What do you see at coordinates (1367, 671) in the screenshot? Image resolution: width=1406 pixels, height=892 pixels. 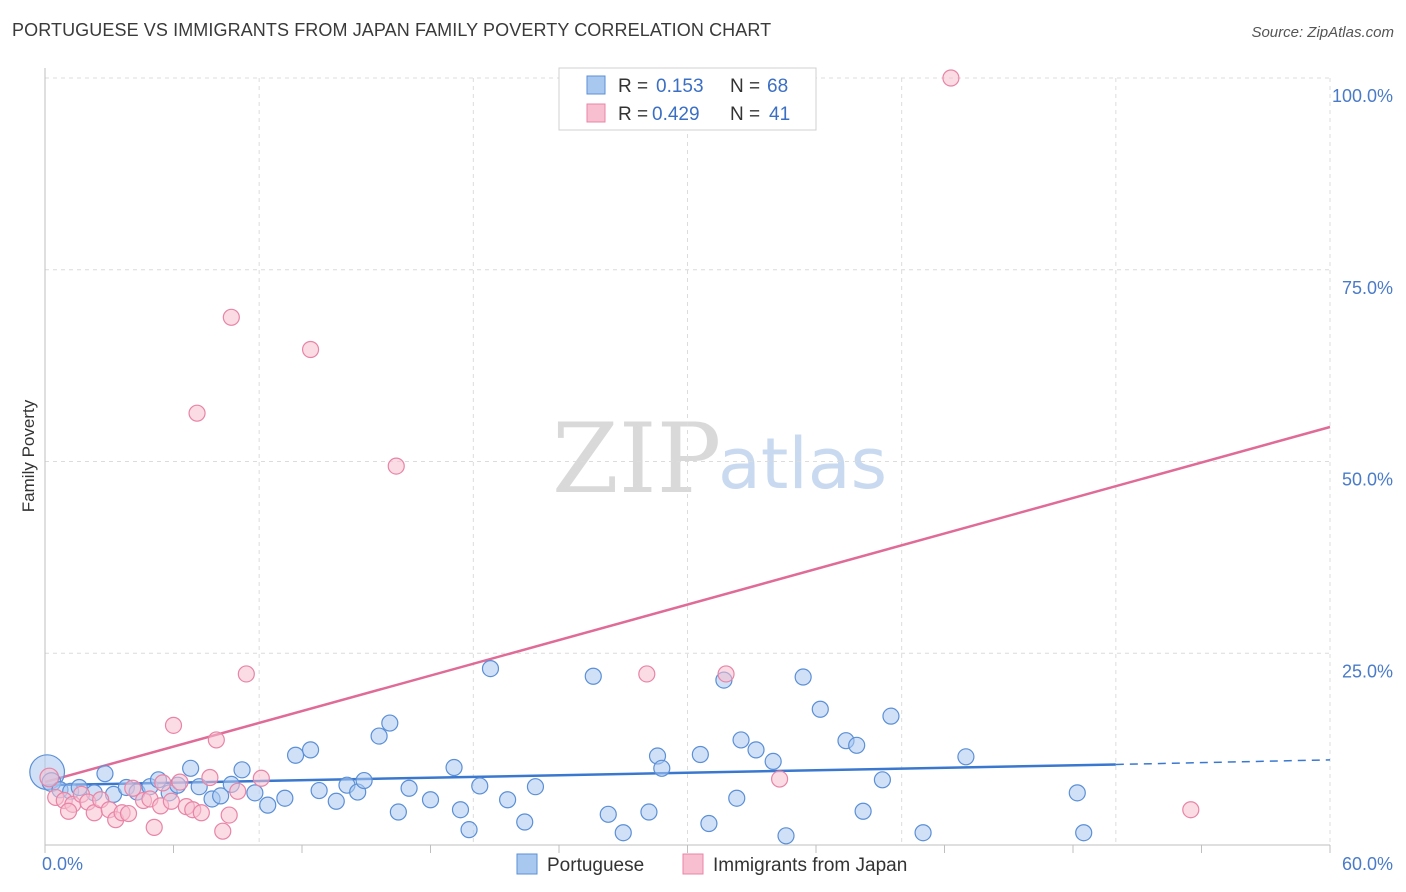 I see `y-tick-label: 25.0%` at bounding box center [1367, 671].